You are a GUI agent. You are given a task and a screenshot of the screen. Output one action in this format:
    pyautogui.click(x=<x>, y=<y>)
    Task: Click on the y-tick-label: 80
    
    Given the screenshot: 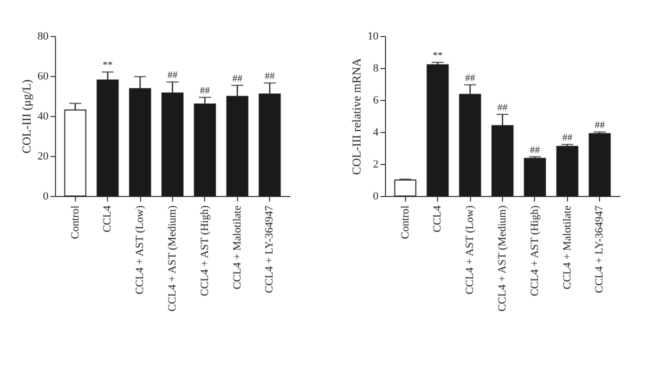 What is the action you would take?
    pyautogui.click(x=43, y=36)
    